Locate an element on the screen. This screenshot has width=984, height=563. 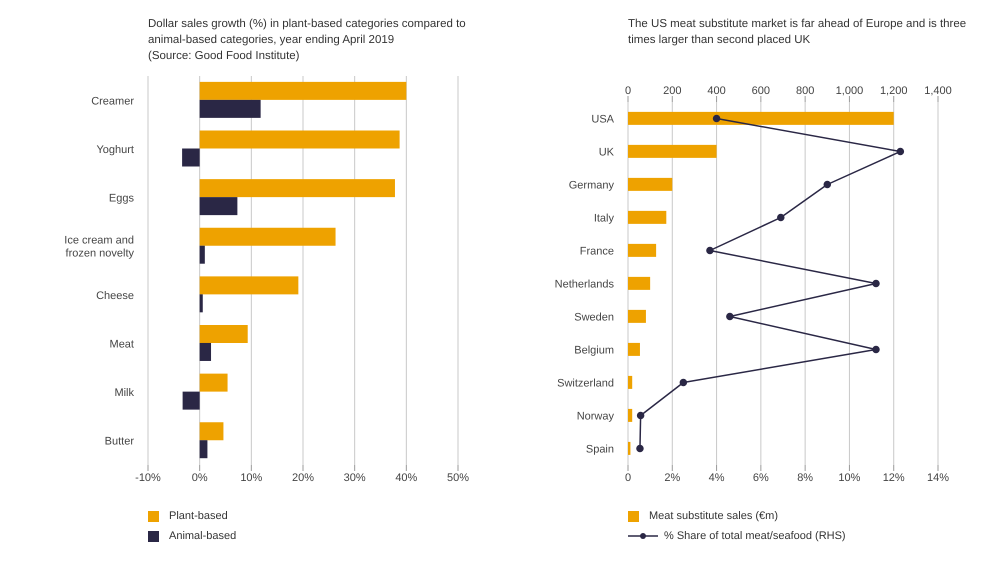
y-tick-label: Cheese is located at coordinates (115, 296).